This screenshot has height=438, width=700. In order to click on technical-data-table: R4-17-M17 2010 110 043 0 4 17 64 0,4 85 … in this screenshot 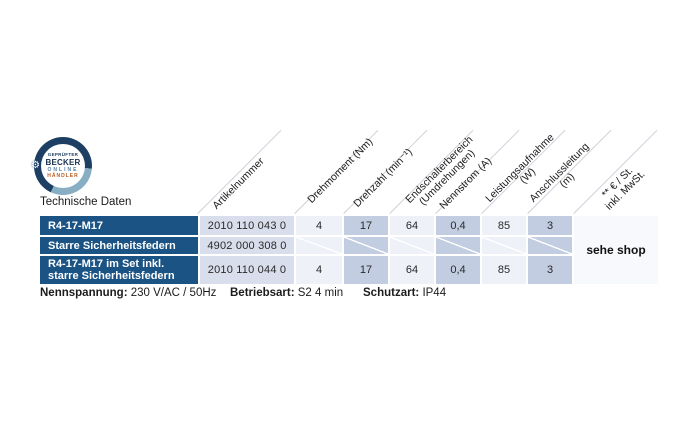, I will do `click(349, 250)`.